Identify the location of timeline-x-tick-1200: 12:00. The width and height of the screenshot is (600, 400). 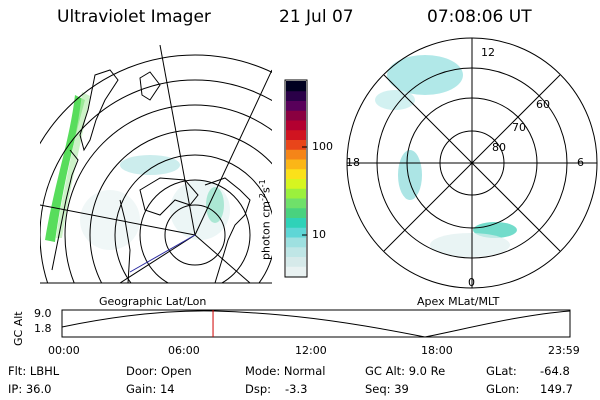
(311, 350).